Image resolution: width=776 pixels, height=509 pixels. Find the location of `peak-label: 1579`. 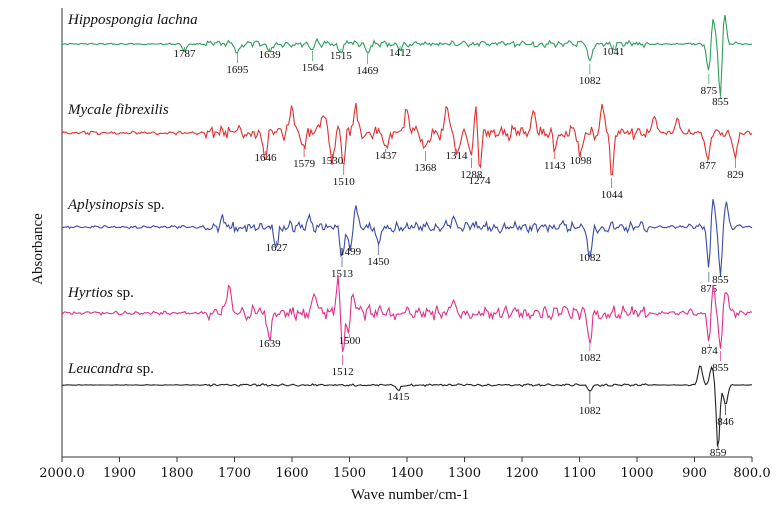

peak-label: 1579 is located at coordinates (304, 164).